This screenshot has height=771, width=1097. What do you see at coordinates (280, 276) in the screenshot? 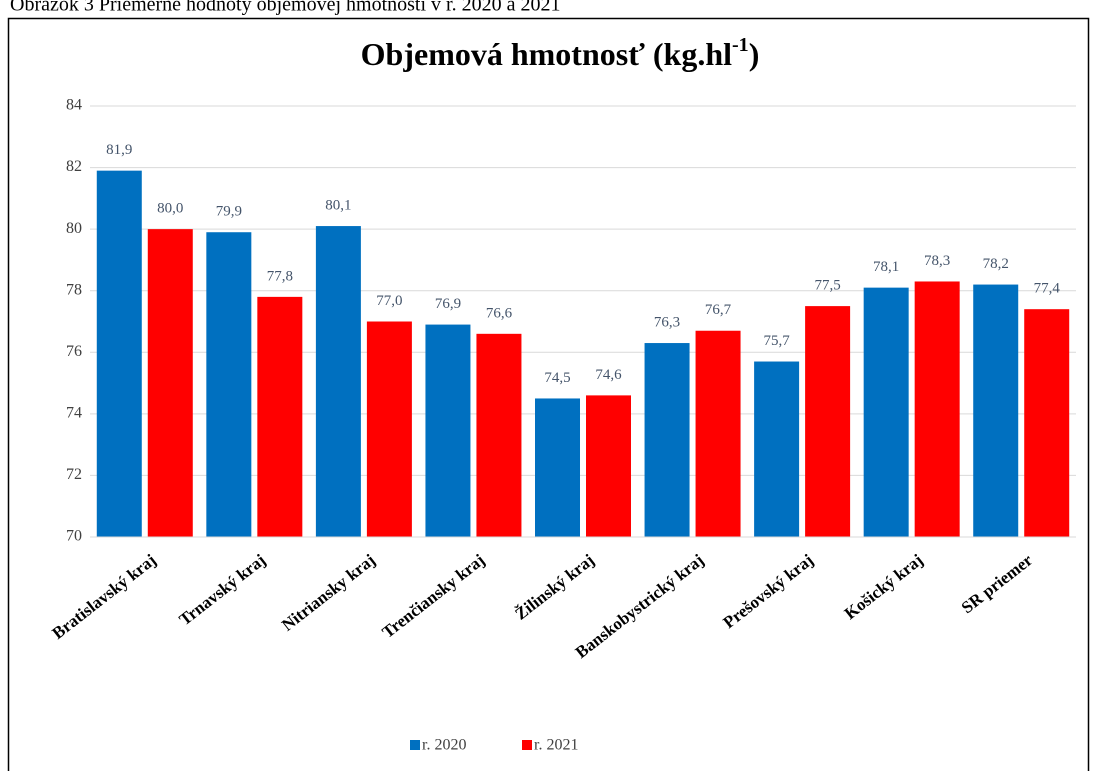
I see `data-label: 77,8` at bounding box center [280, 276].